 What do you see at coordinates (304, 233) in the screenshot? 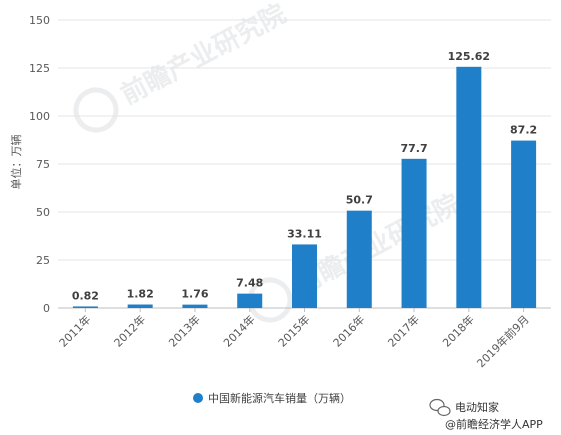
I see `data-label: 33.11` at bounding box center [304, 233].